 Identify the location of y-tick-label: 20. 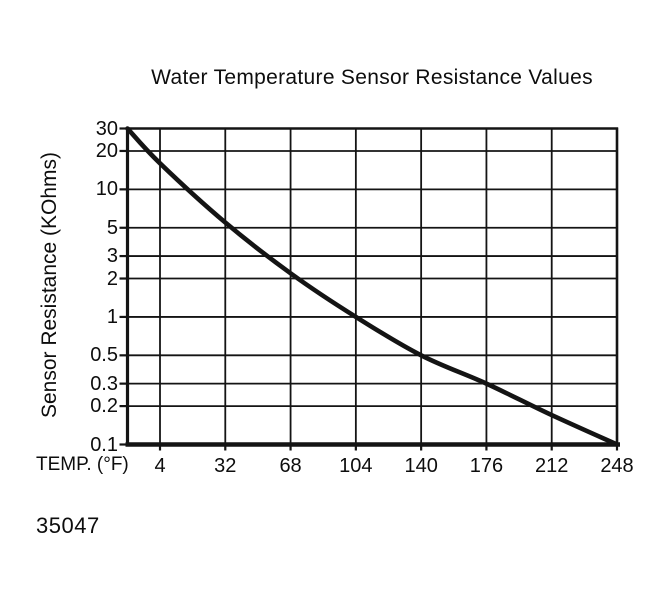
(106, 150).